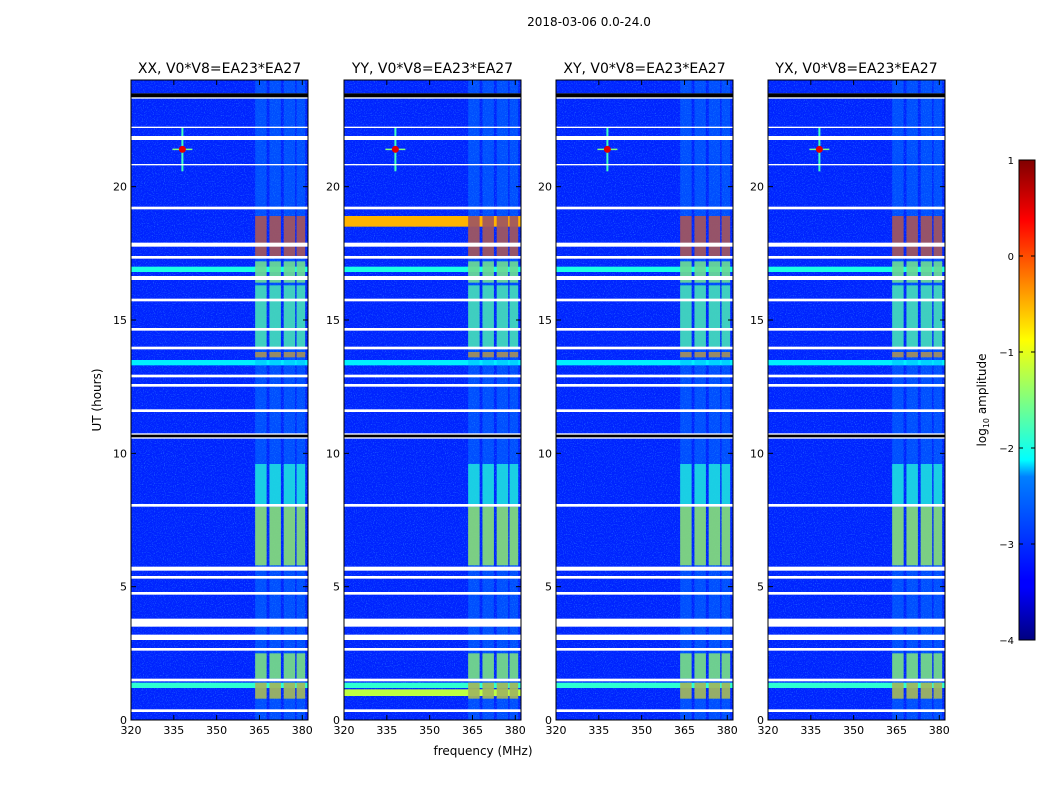  I want to click on panel-plot-area, so click(432, 400).